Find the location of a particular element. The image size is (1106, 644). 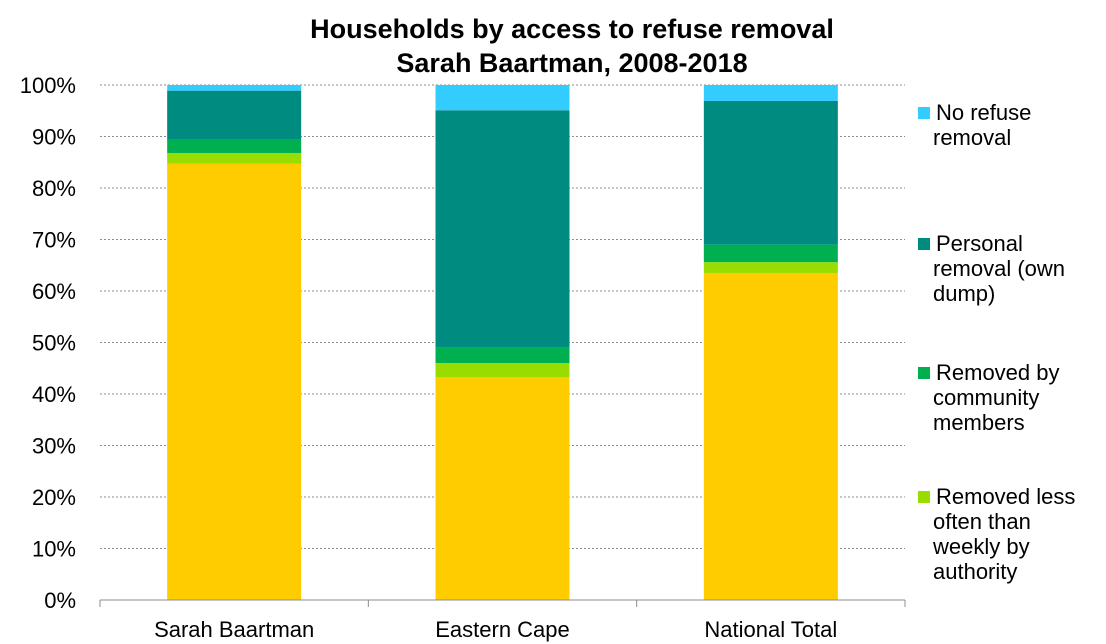

chart-subtitle: Sarah Baartman, 2008-2018 is located at coordinates (571, 63).